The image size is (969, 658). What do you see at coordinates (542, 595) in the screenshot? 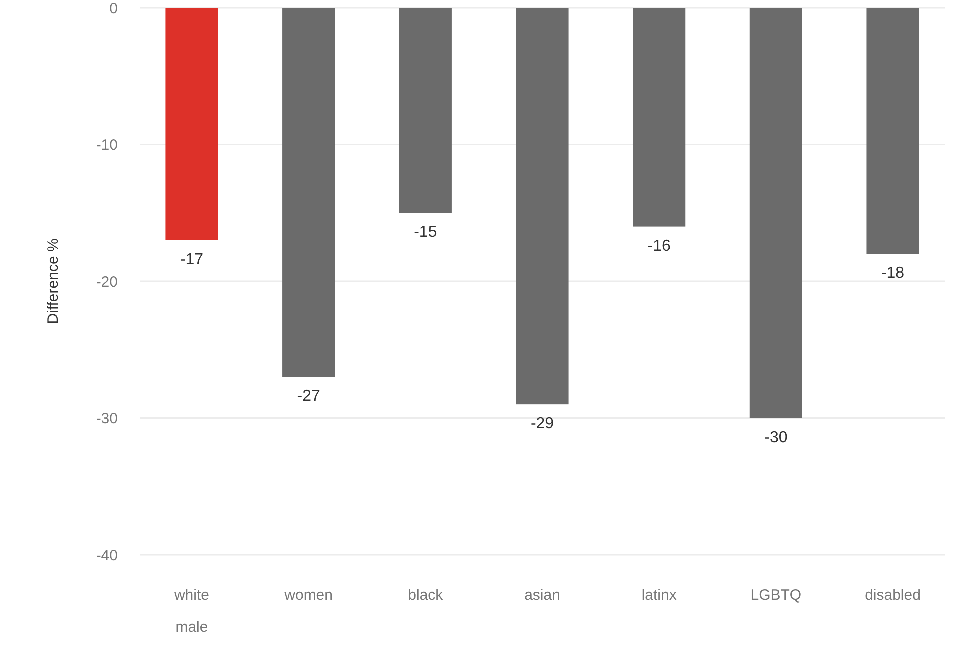
I see `x-tick-label: asian` at bounding box center [542, 595].